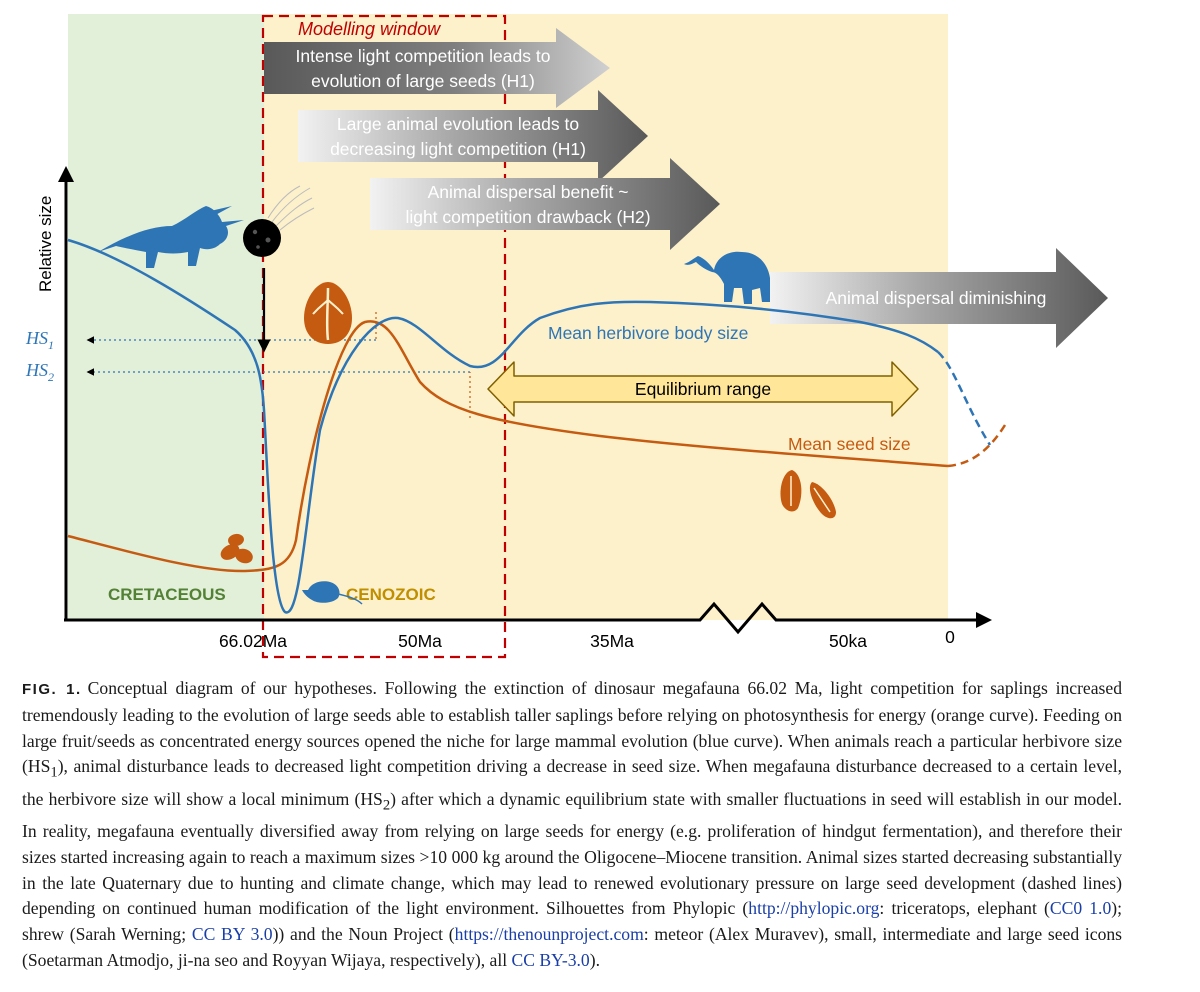 This screenshot has width=1200, height=992. I want to click on large-seed-icon, so click(328, 313).